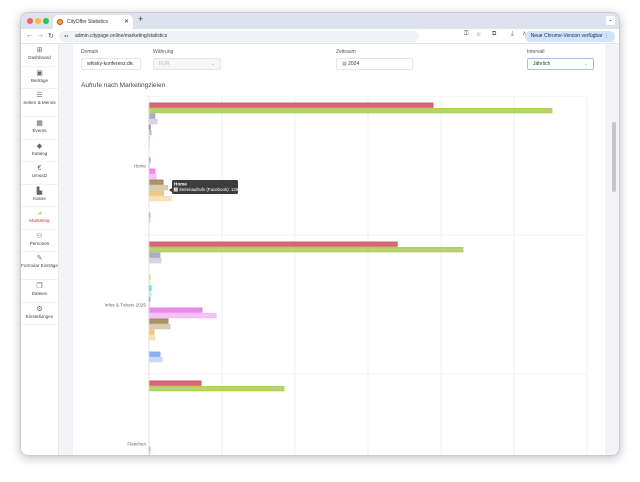 The height and width of the screenshot is (482, 640). I want to click on sidebar-item-label: Seiten & Menüs, so click(39, 102).